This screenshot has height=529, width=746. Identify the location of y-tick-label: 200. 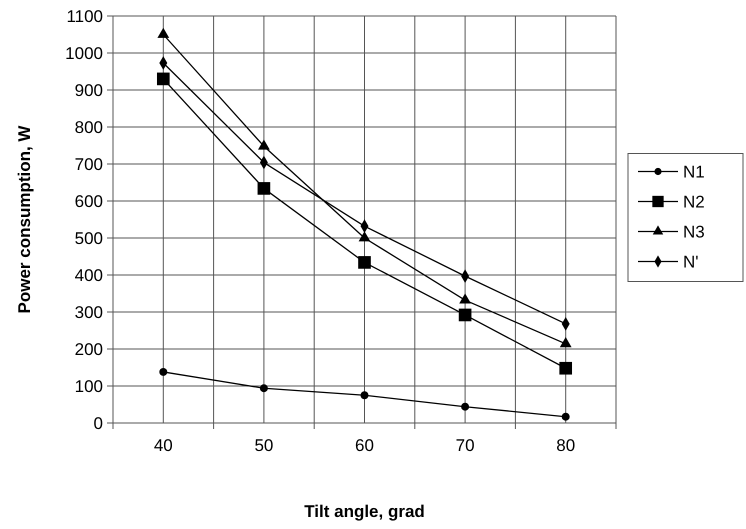
(88, 349).